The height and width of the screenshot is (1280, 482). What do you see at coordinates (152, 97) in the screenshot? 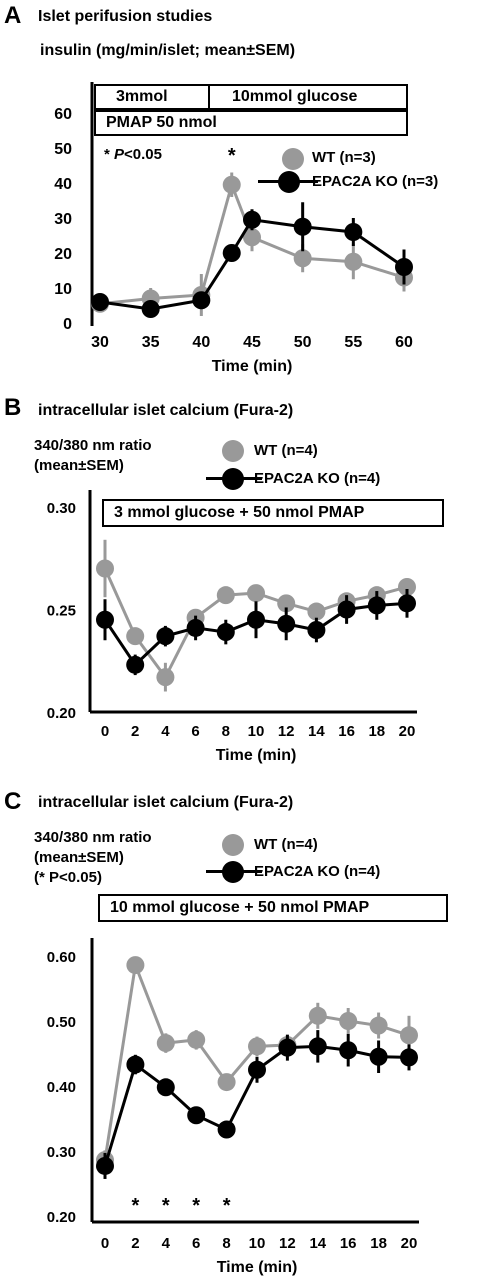
I see `glucose-3mmol-box: 3mmol` at bounding box center [152, 97].